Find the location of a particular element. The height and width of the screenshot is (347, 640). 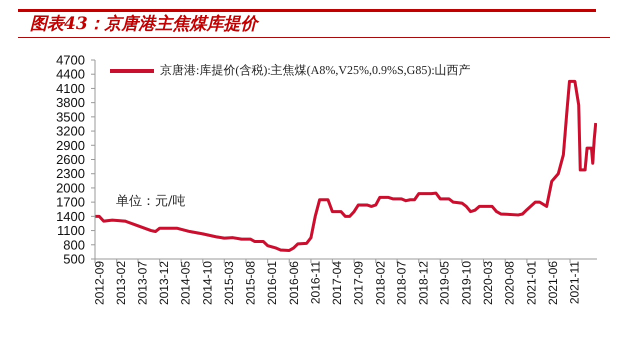

annotation: 单位：元/吨 is located at coordinates (151, 201).